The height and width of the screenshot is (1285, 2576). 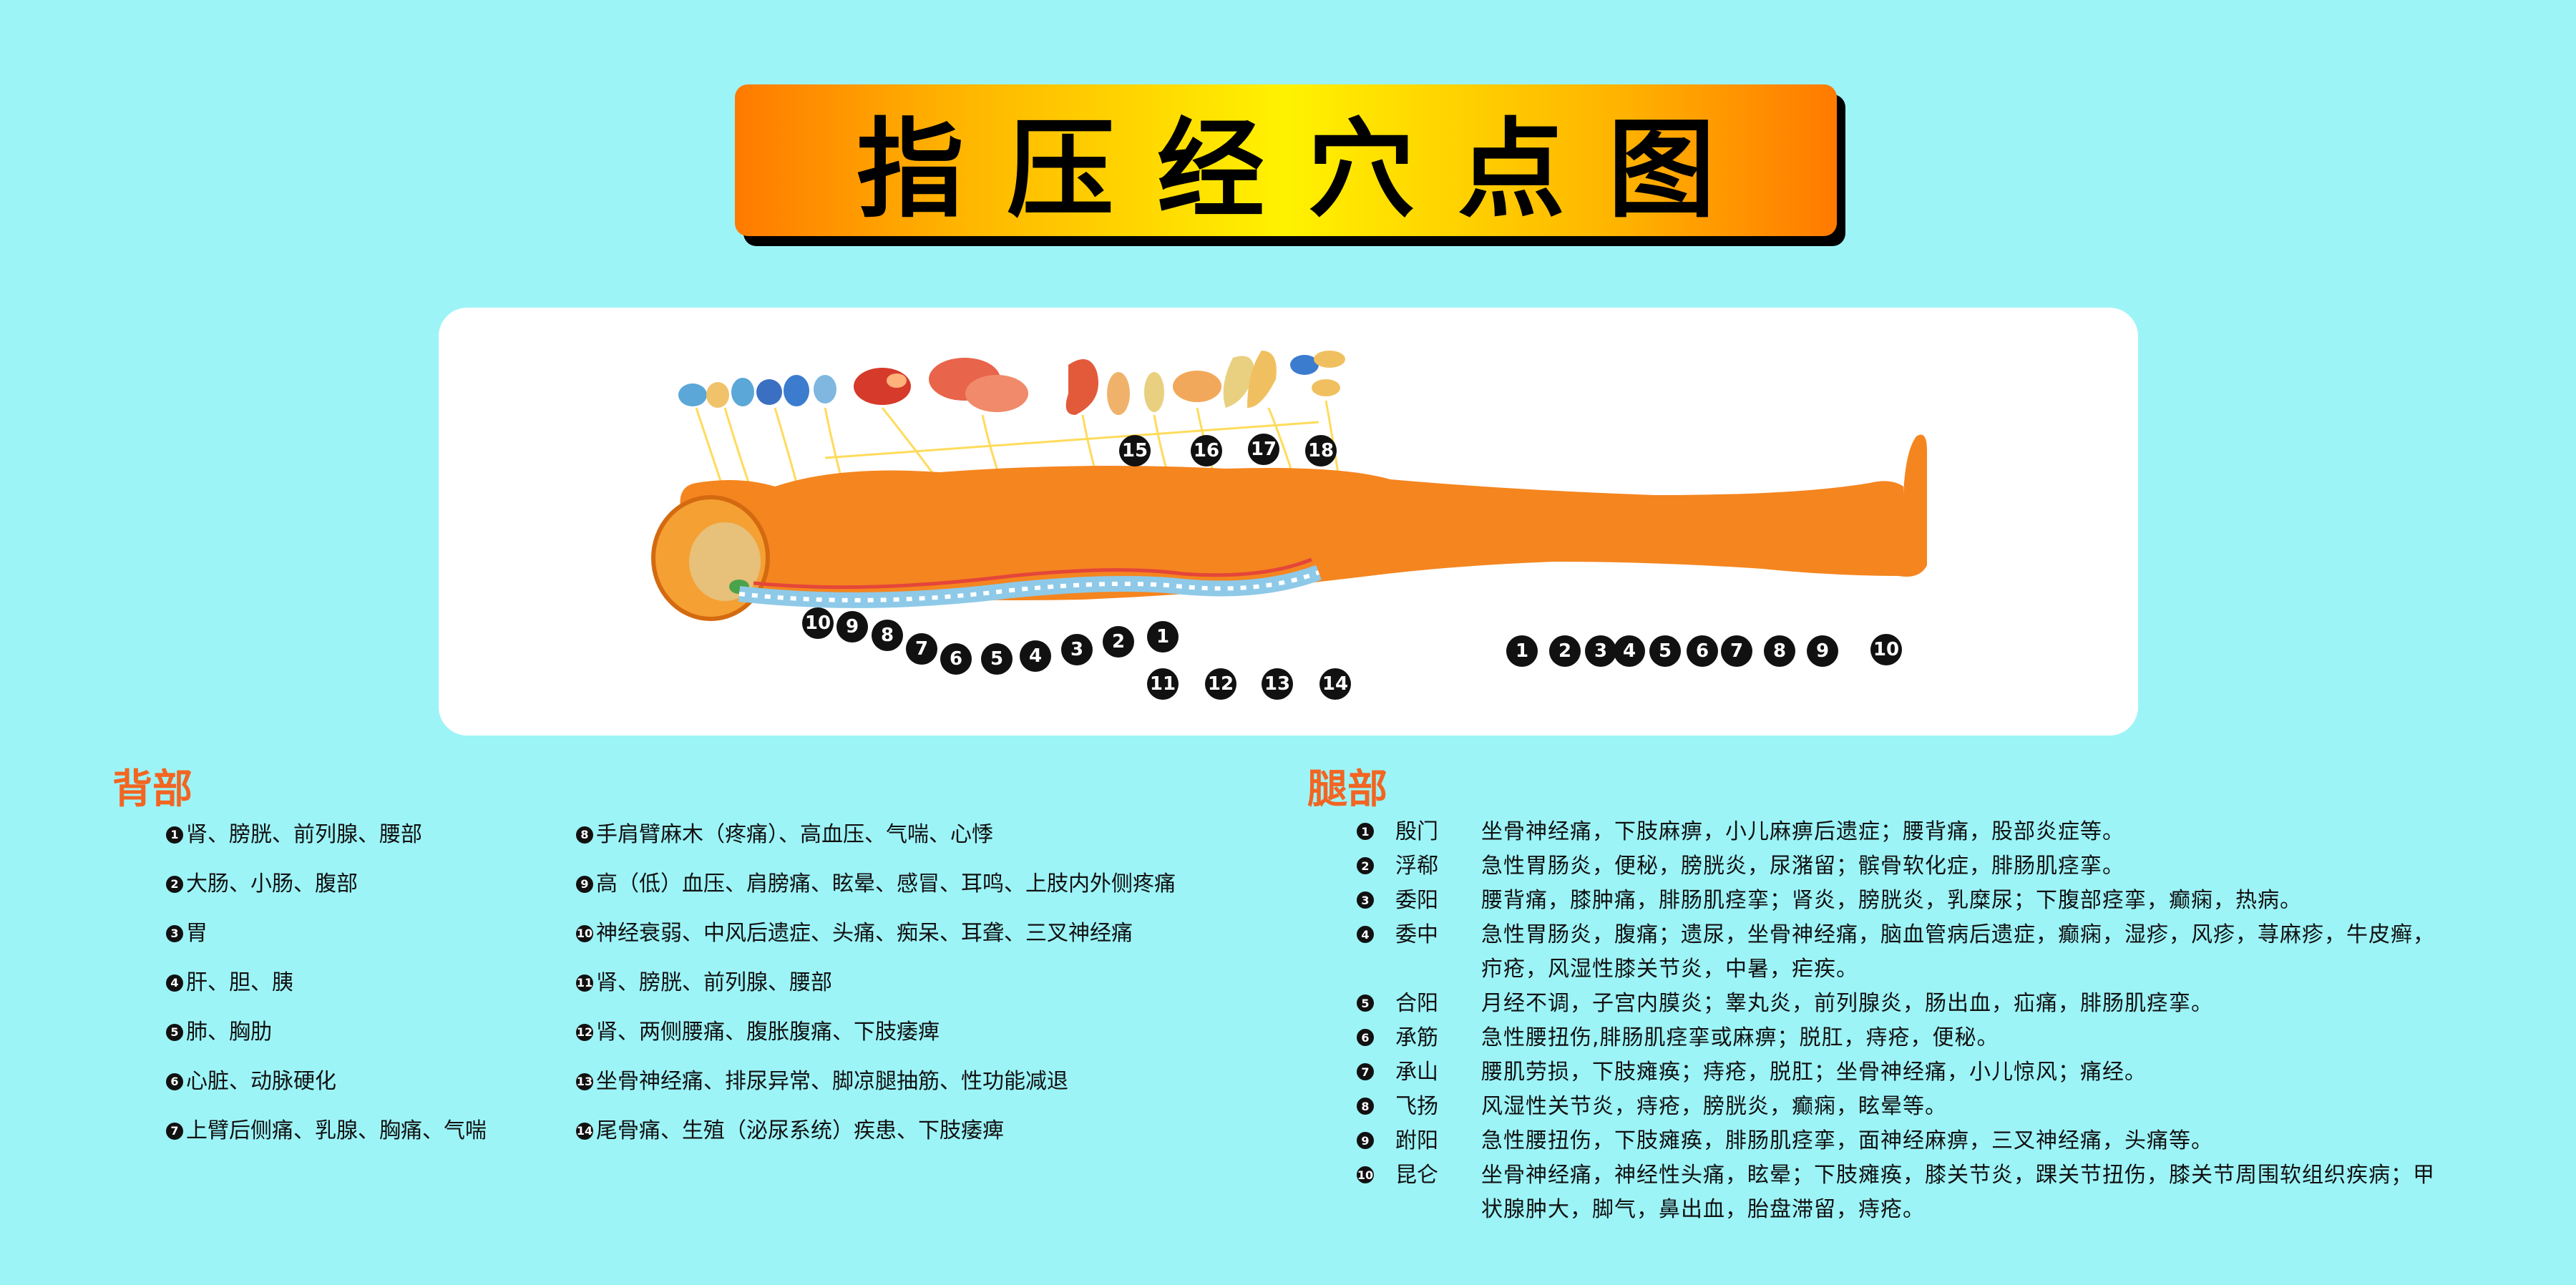 I want to click on back-list-item: 5 肺、胸肋, so click(x=326, y=1032).